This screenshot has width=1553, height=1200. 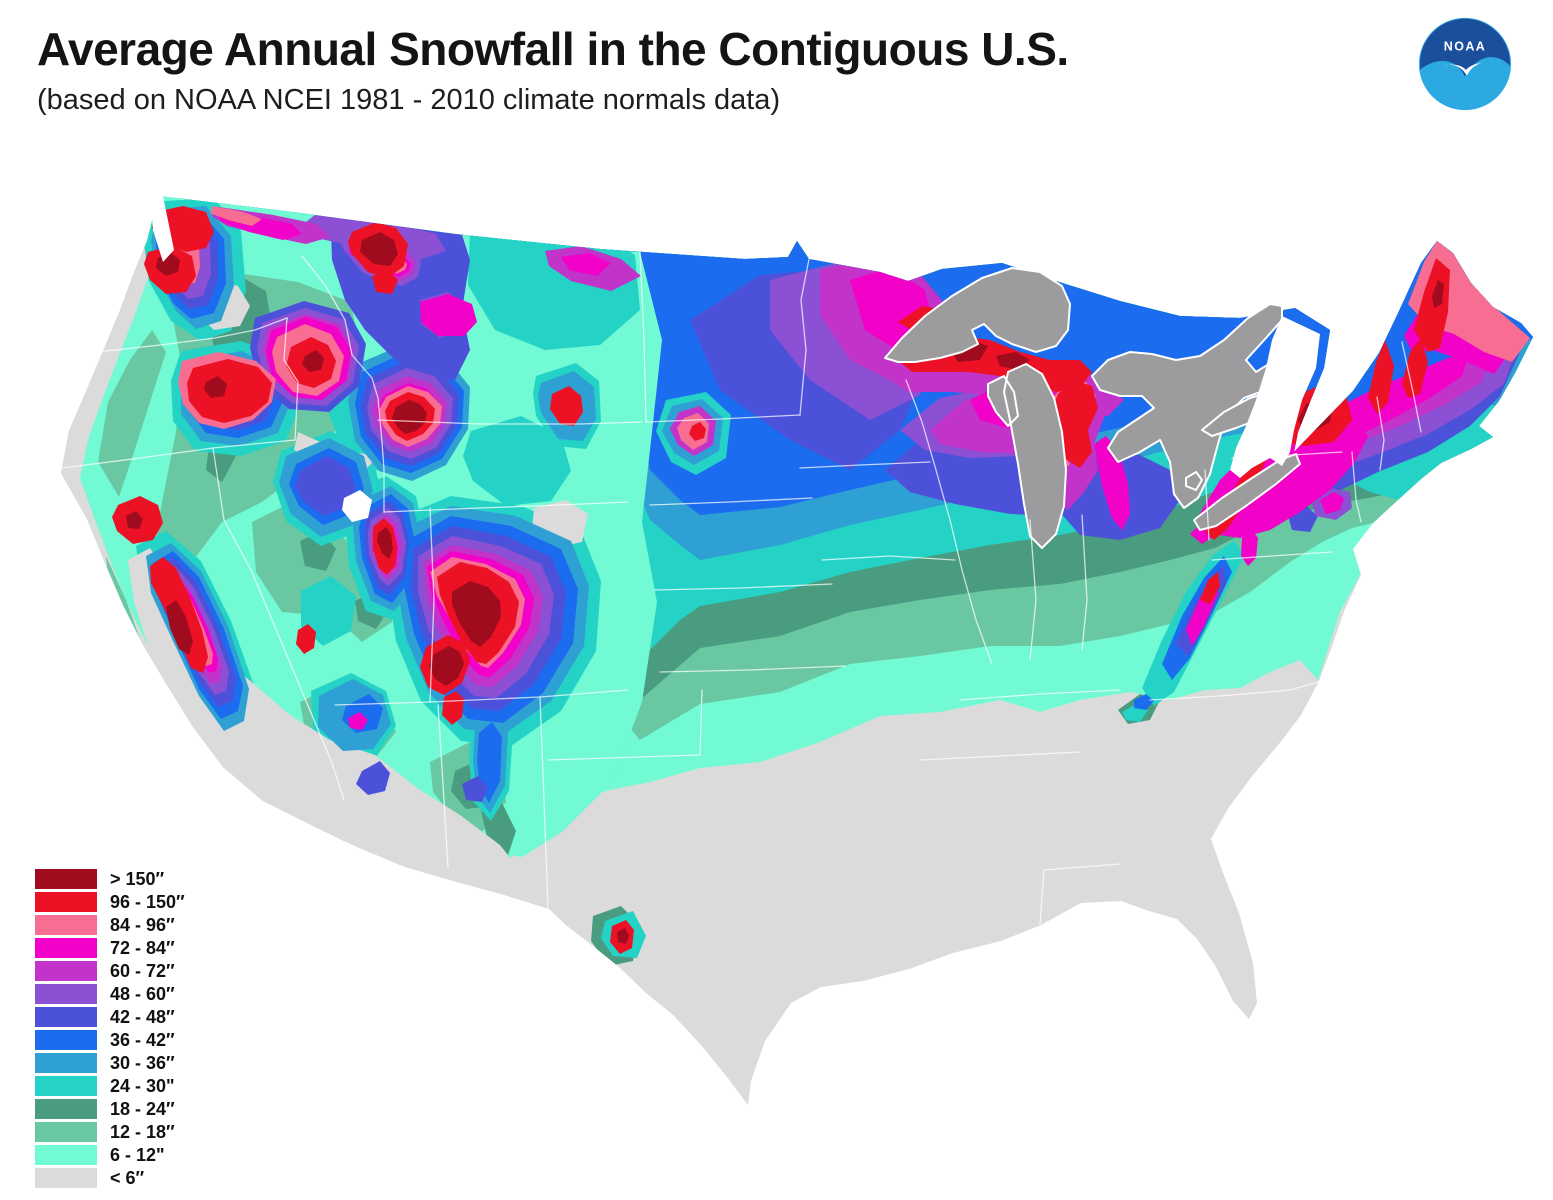 I want to click on legend-label: 24 - 30", so click(x=142, y=1085).